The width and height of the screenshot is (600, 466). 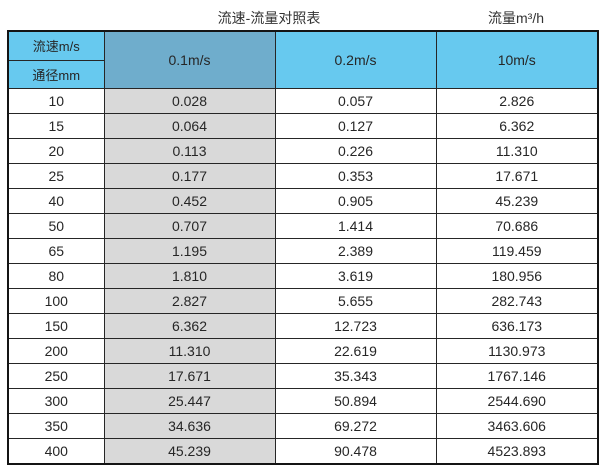 I want to click on flow-cell-10ms: 119.459, so click(x=517, y=251).